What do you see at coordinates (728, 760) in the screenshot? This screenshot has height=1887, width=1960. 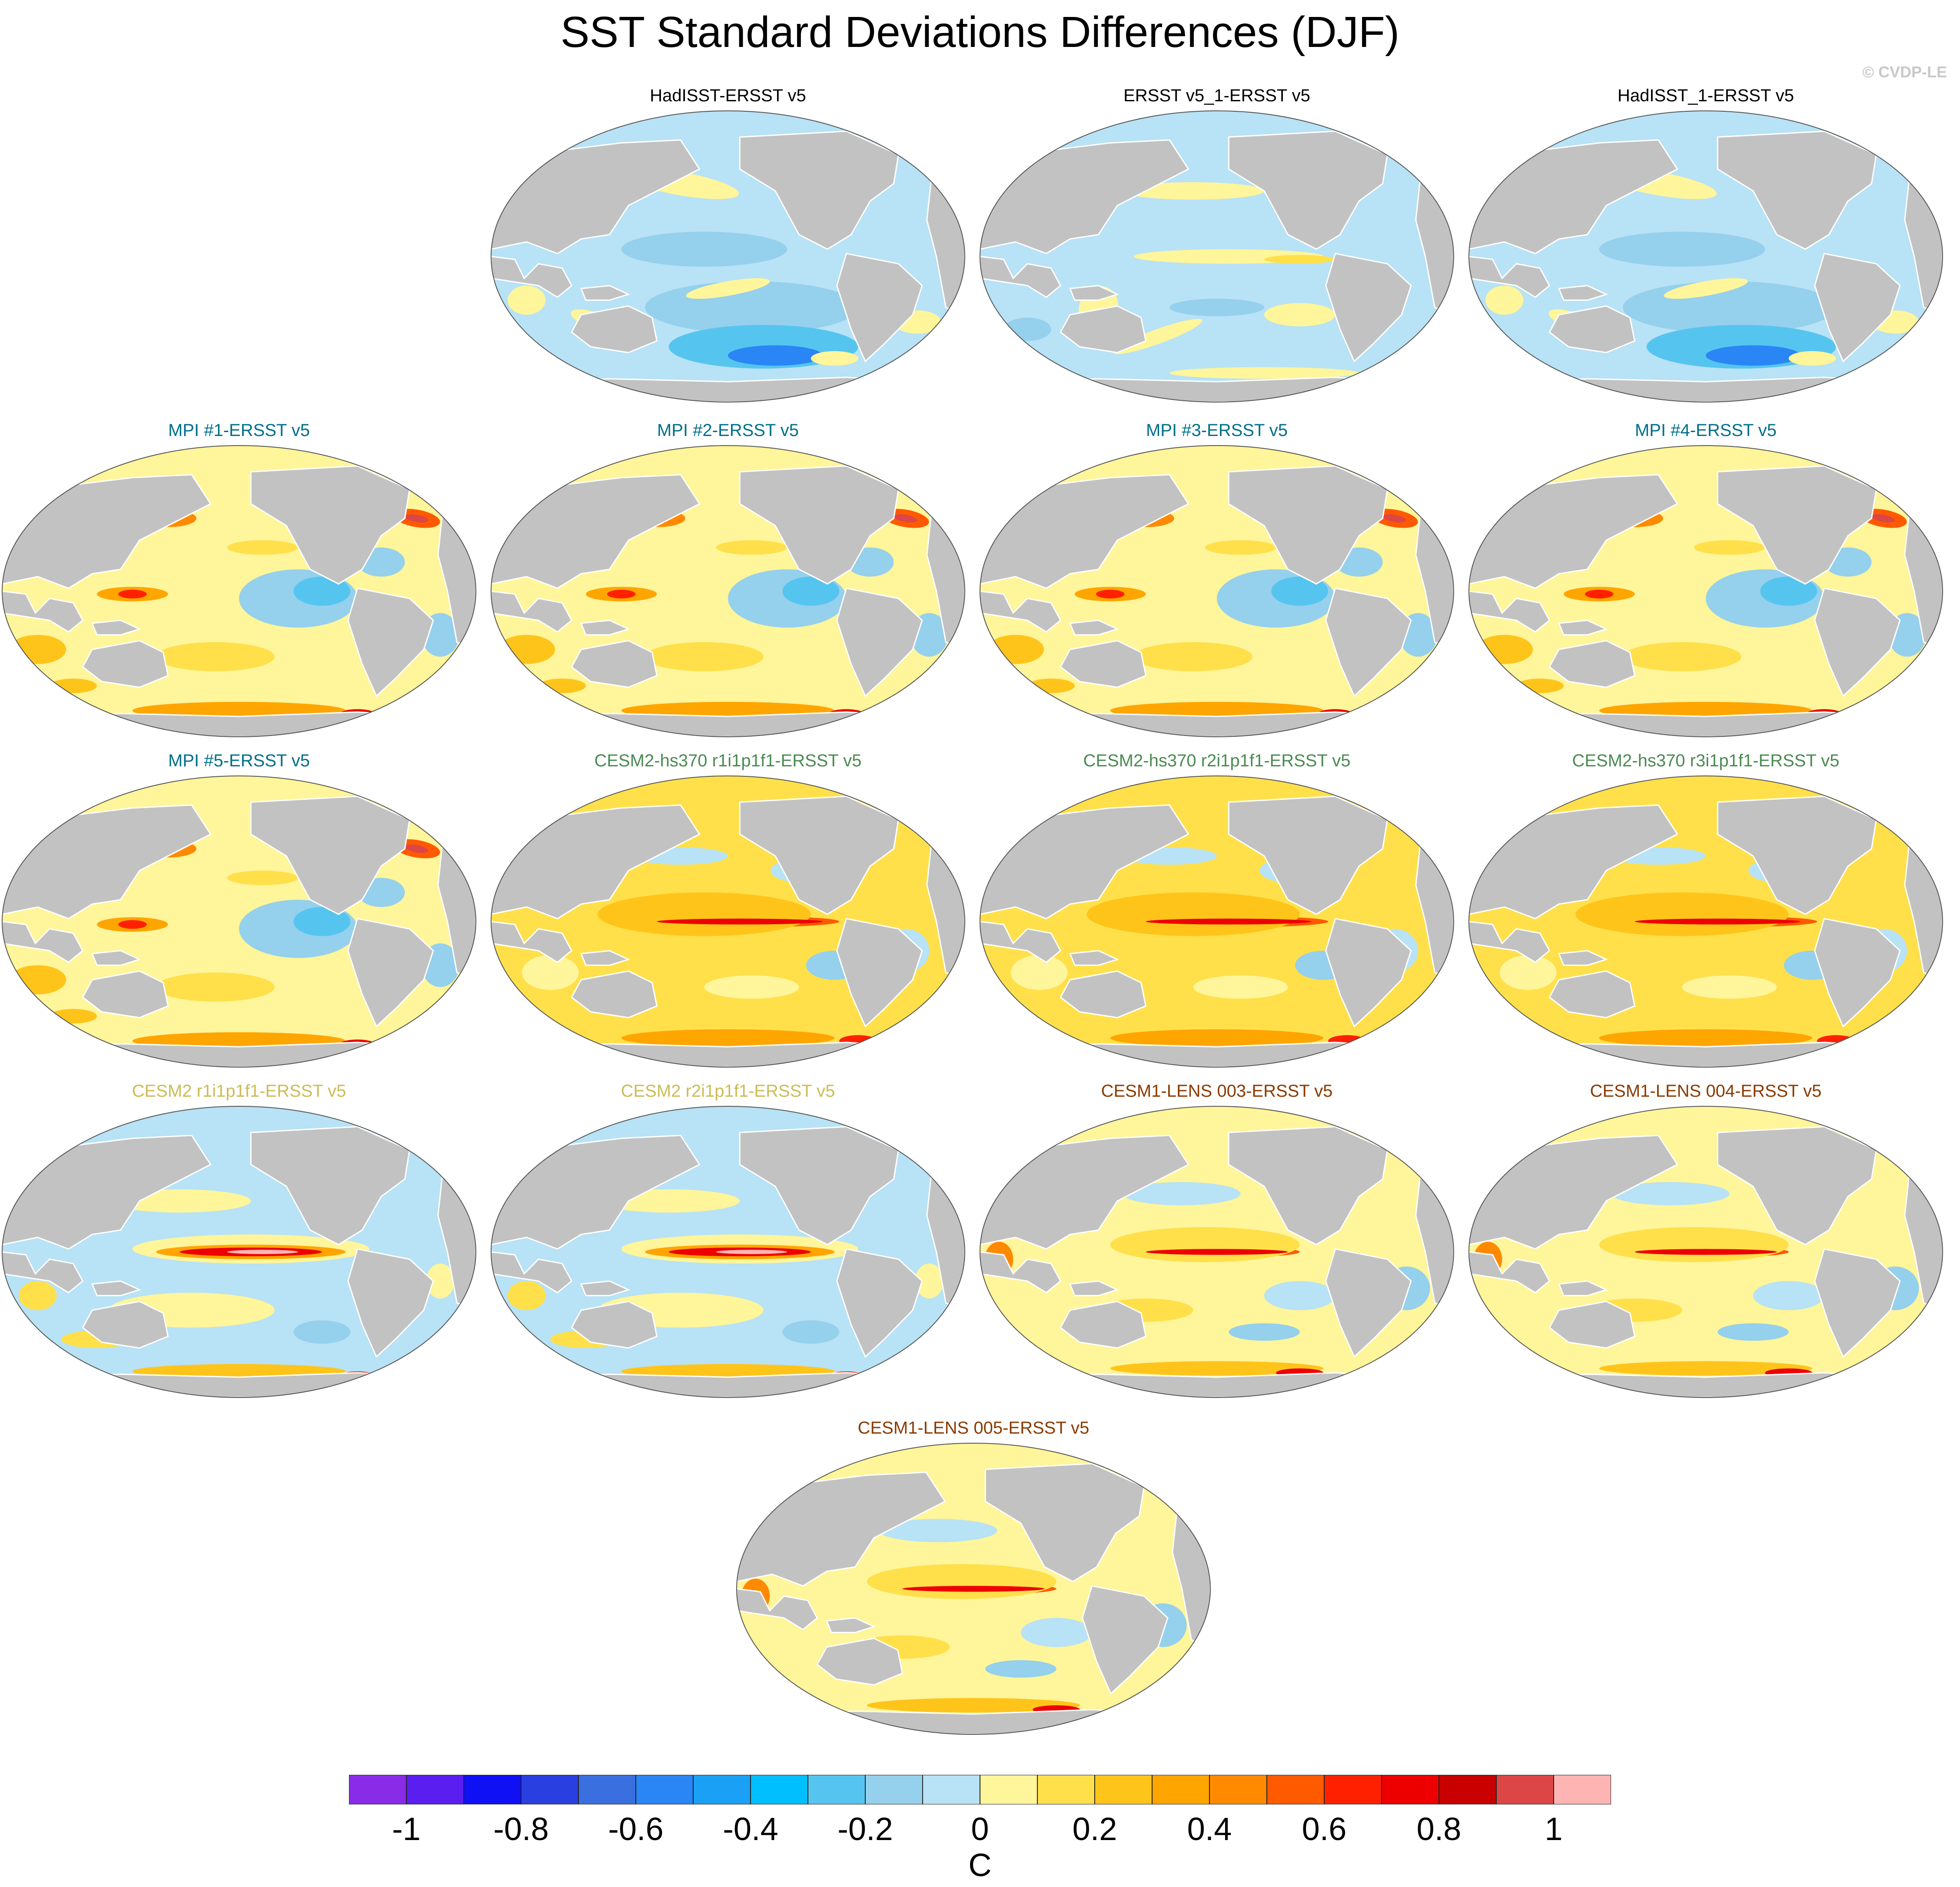 I see `panel-title: CESM2-hs370 r1i1p1f1-ERSST v5` at bounding box center [728, 760].